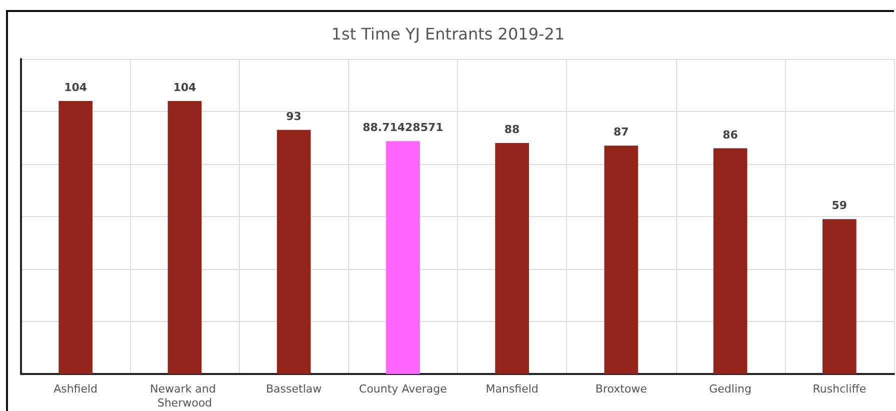 This screenshot has height=411, width=896. What do you see at coordinates (294, 116) in the screenshot?
I see `data-label: 93` at bounding box center [294, 116].